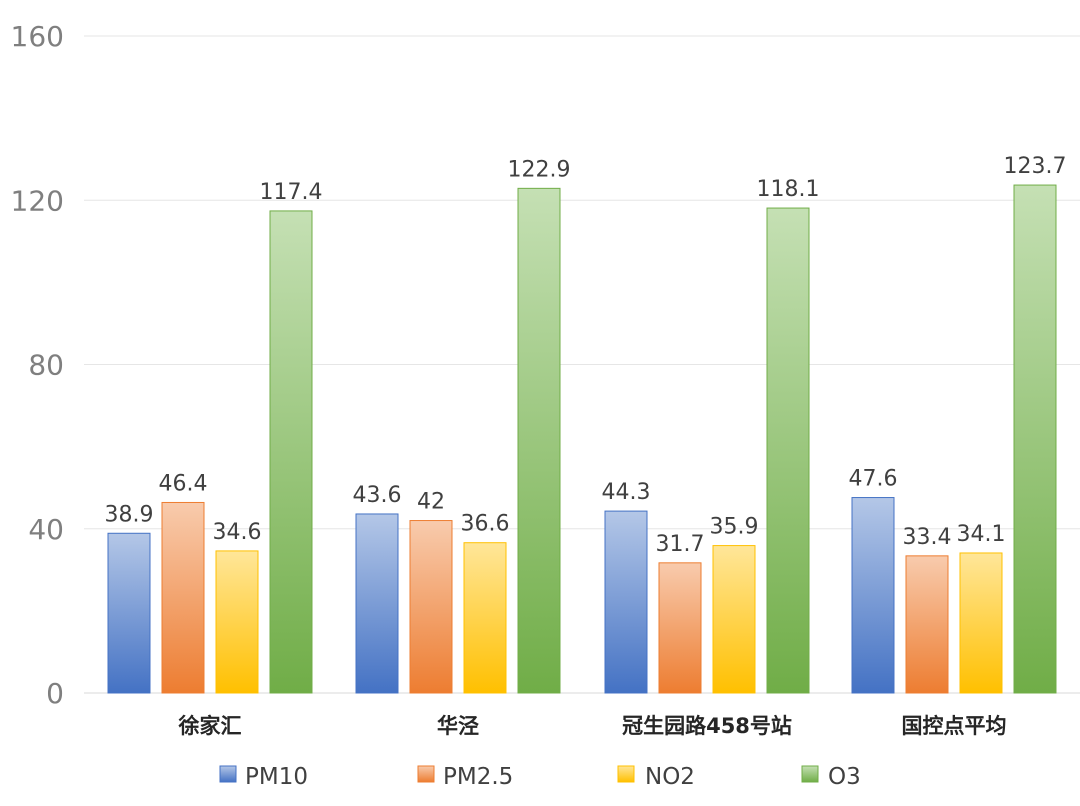  I want to click on data-label: 36.6, so click(485, 524).